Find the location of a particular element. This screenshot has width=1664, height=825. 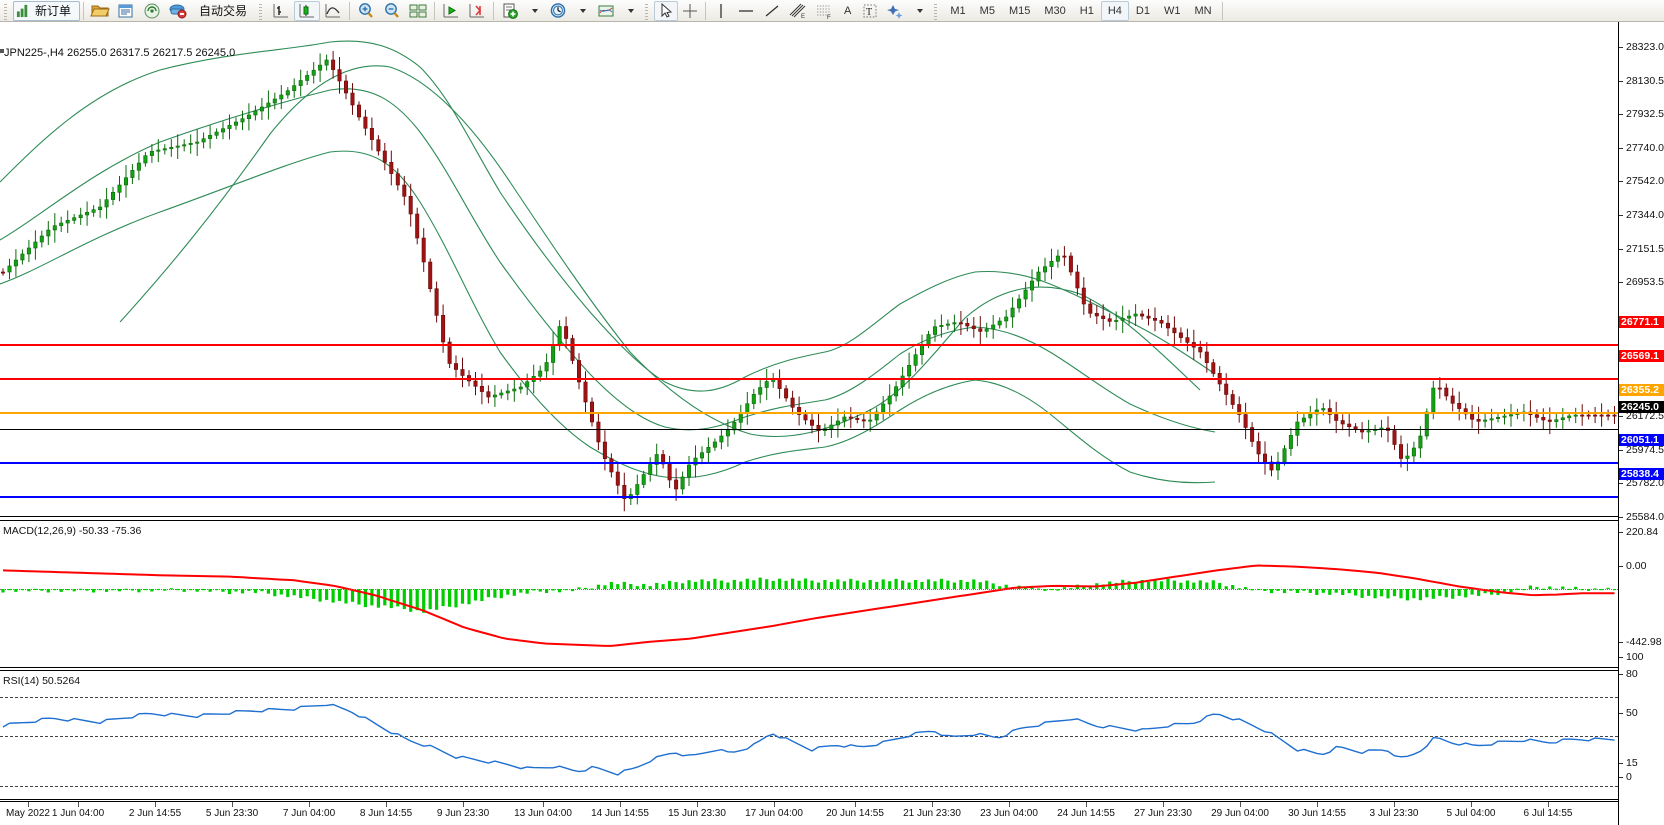

timeframe-m1: M1 is located at coordinates (958, 10).